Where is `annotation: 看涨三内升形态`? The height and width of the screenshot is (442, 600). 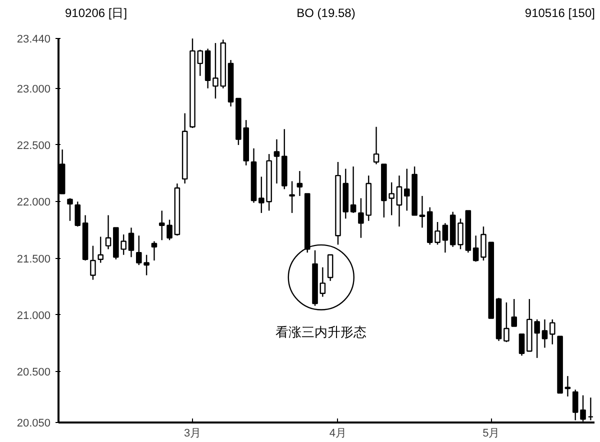 annotation: 看涨三内升形态 is located at coordinates (321, 332).